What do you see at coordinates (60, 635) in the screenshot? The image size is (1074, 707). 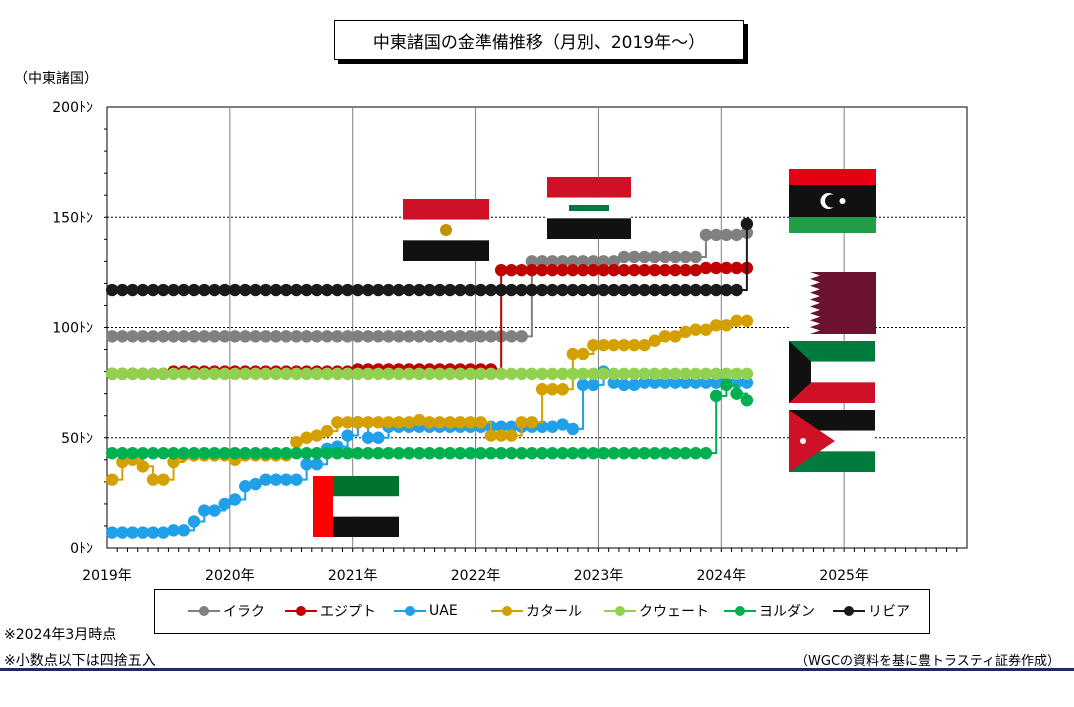 I see `note-as-of: ※2024年3月時点` at bounding box center [60, 635].